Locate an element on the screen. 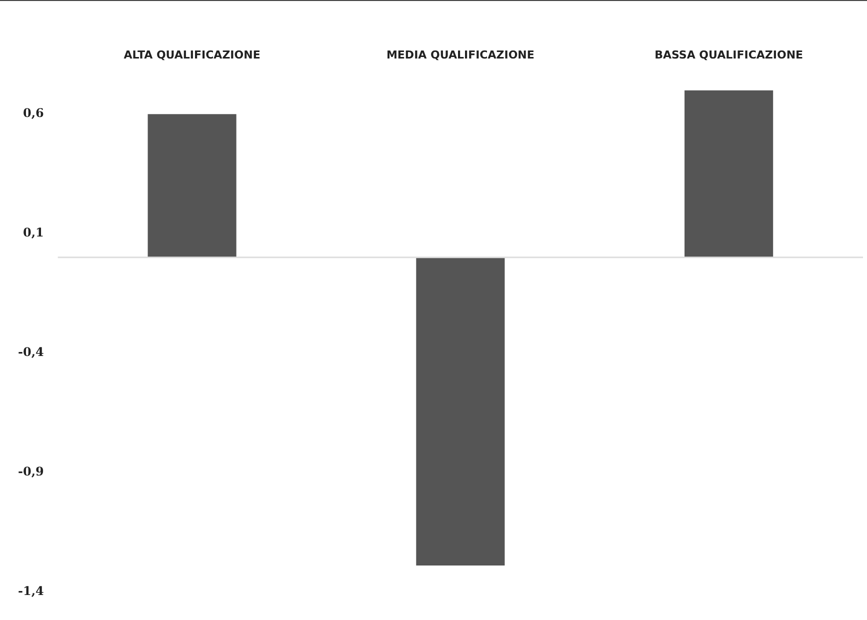  x-tick-label: BASSA QUALIFICAZIONE is located at coordinates (729, 55).